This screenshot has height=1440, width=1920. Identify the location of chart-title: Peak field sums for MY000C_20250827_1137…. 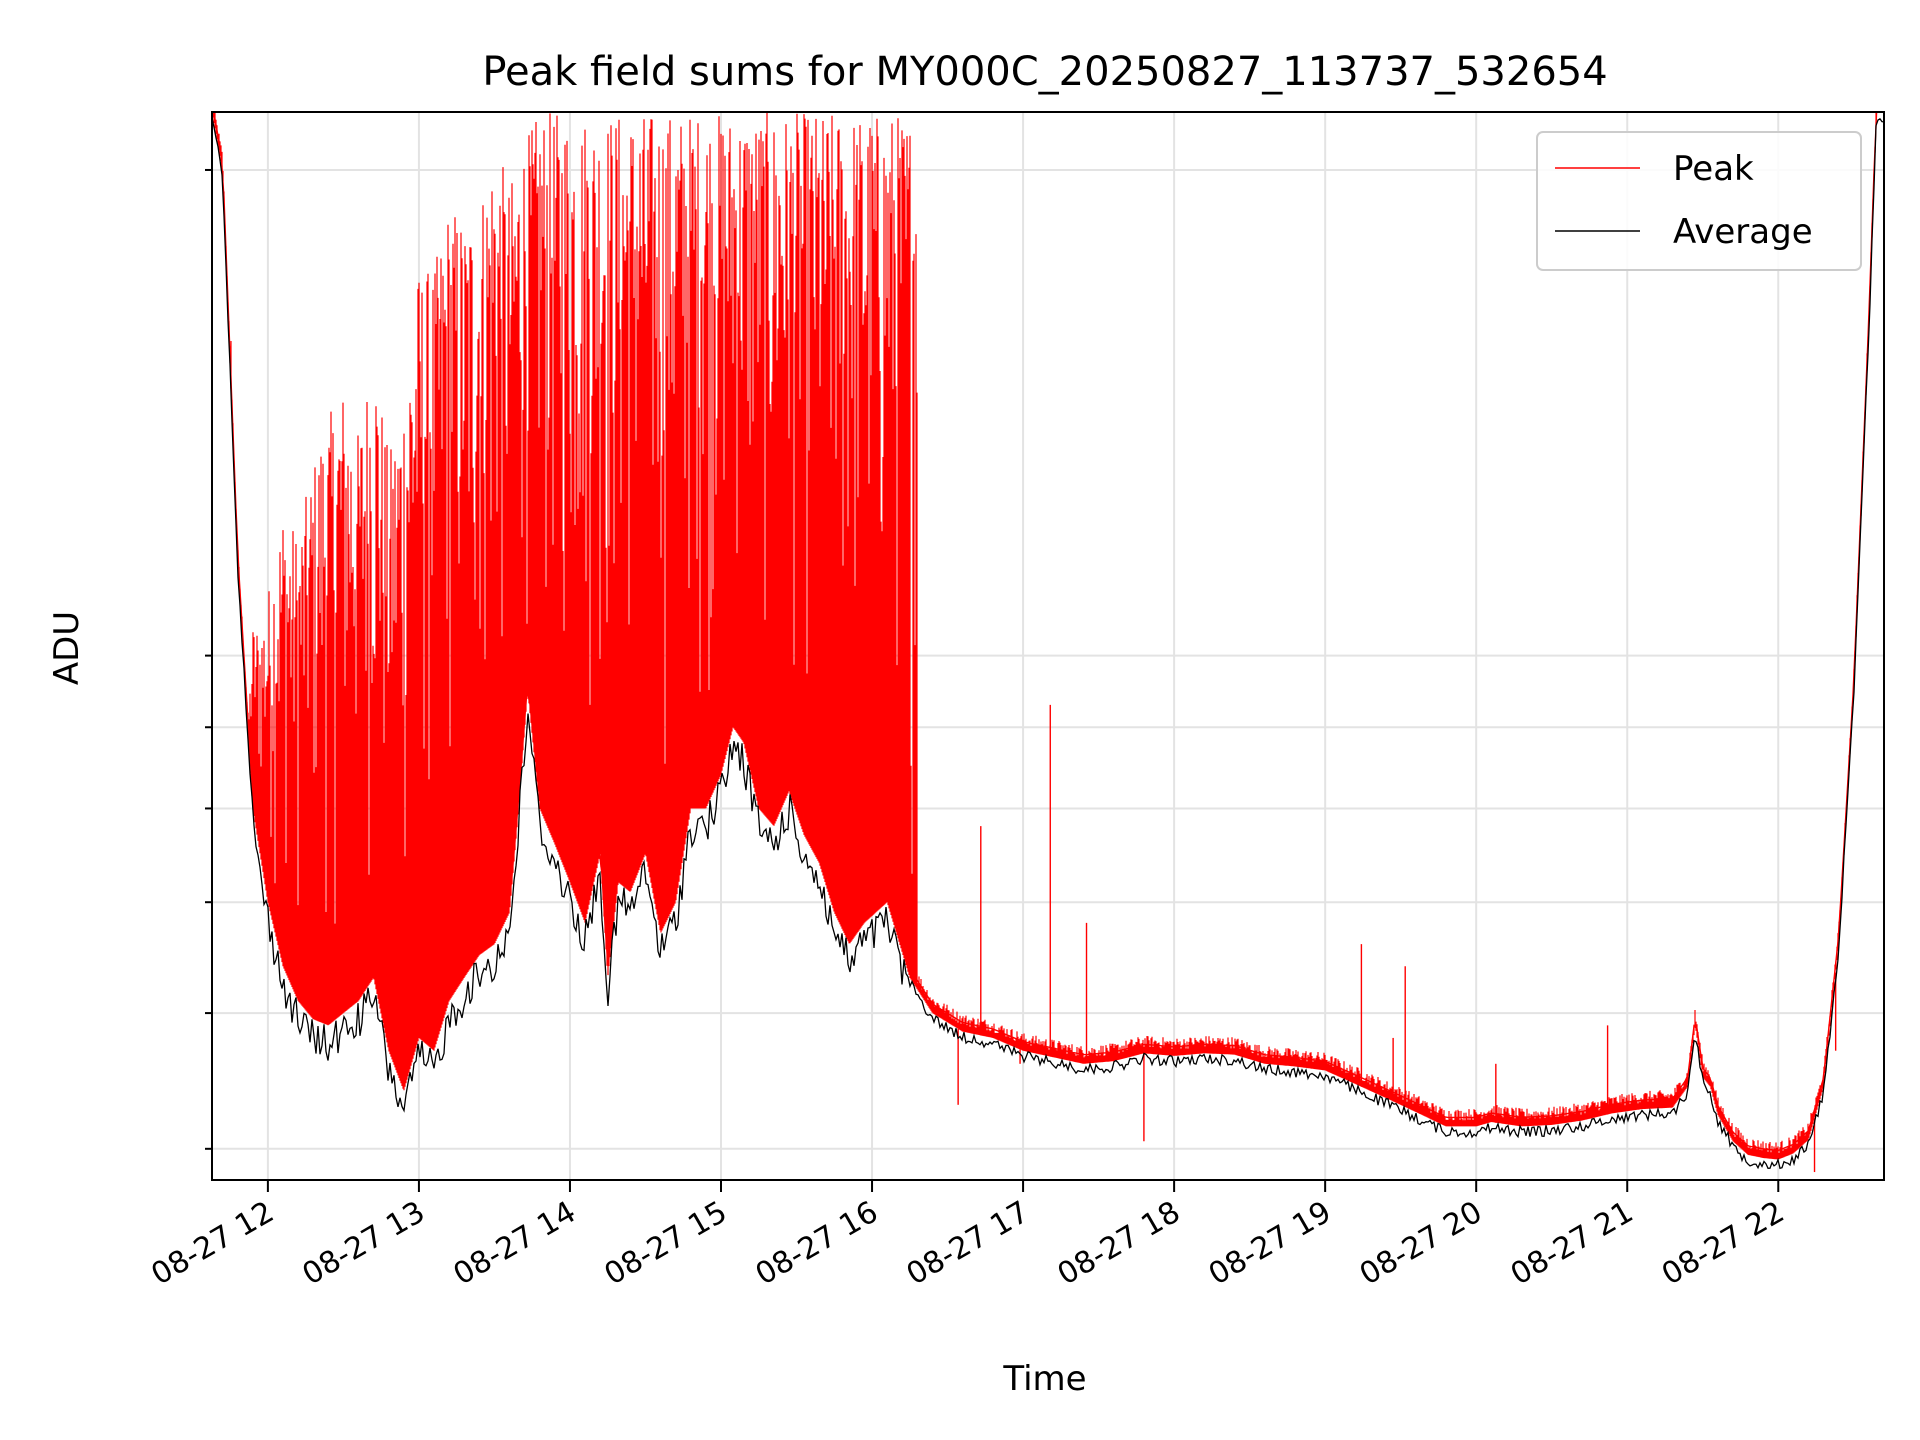
(1044, 72).